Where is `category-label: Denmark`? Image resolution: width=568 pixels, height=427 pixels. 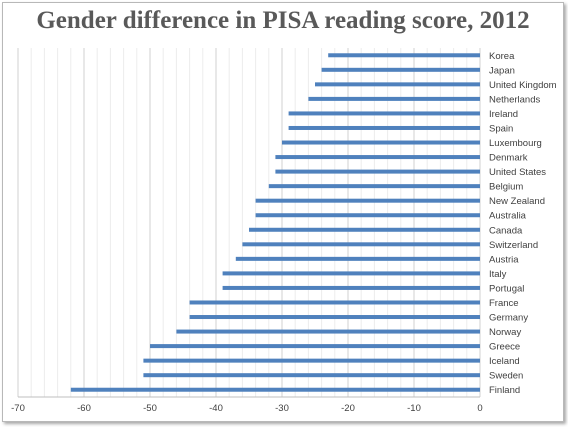
category-label: Denmark is located at coordinates (508, 158).